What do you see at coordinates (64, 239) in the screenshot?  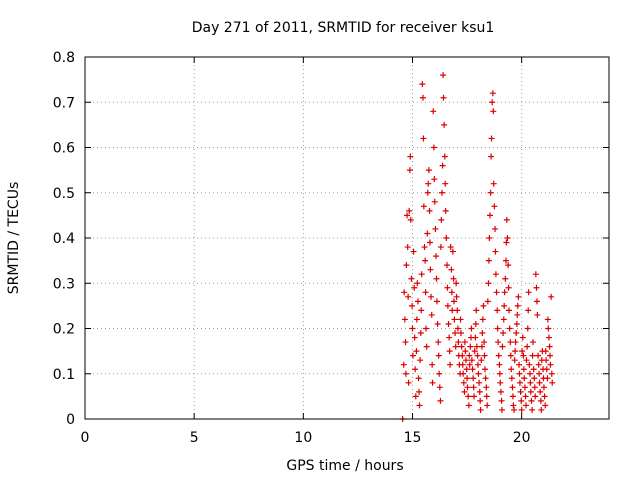 I see `y-tick-label: 0.4` at bounding box center [64, 239].